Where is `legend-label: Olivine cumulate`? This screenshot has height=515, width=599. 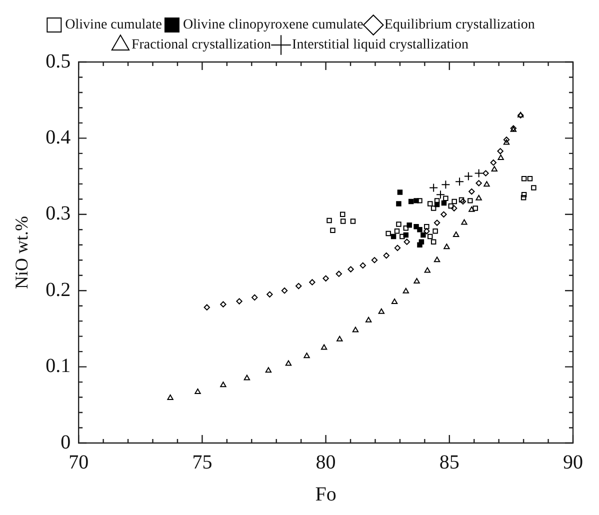 legend-label: Olivine cumulate is located at coordinates (113, 25).